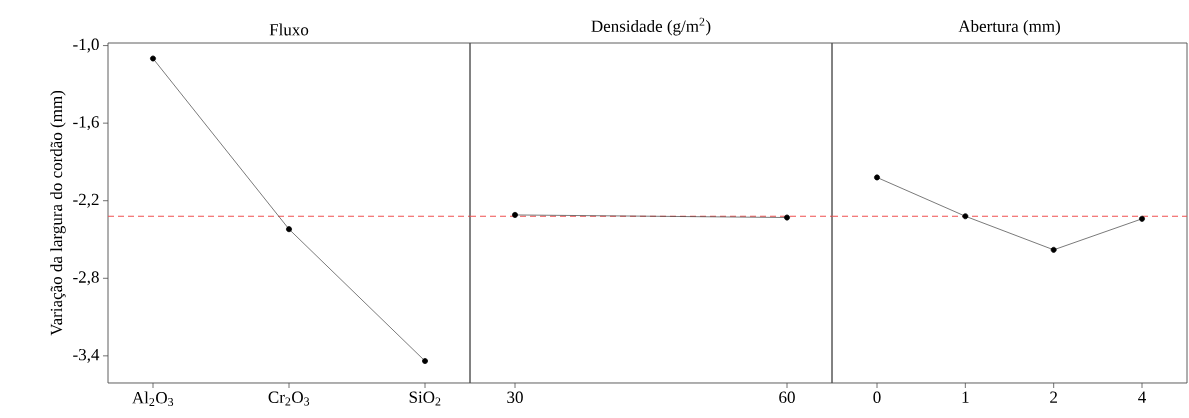 Image resolution: width=1189 pixels, height=418 pixels. I want to click on chart-title: Abertura (mm), so click(1009, 28).